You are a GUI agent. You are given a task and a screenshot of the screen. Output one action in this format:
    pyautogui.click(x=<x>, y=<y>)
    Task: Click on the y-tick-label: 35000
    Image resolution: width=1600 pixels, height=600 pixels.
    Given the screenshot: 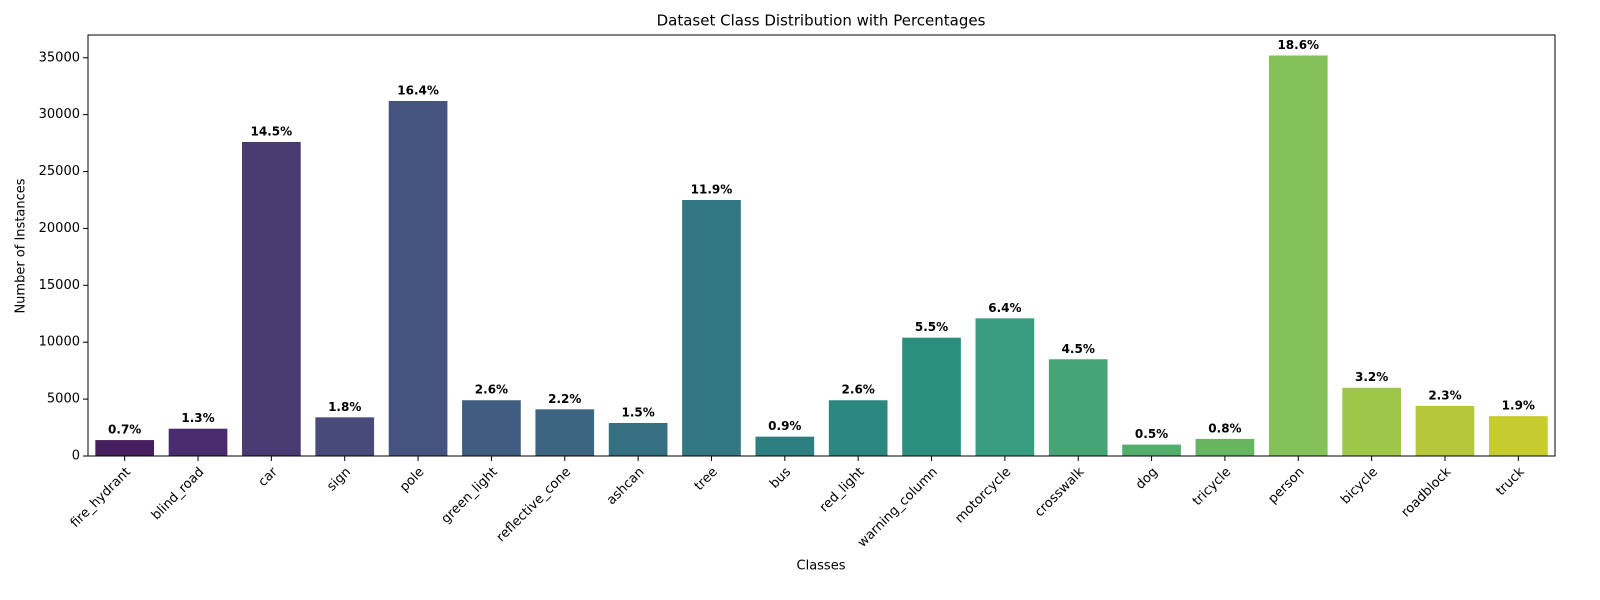 What is the action you would take?
    pyautogui.click(x=59, y=57)
    